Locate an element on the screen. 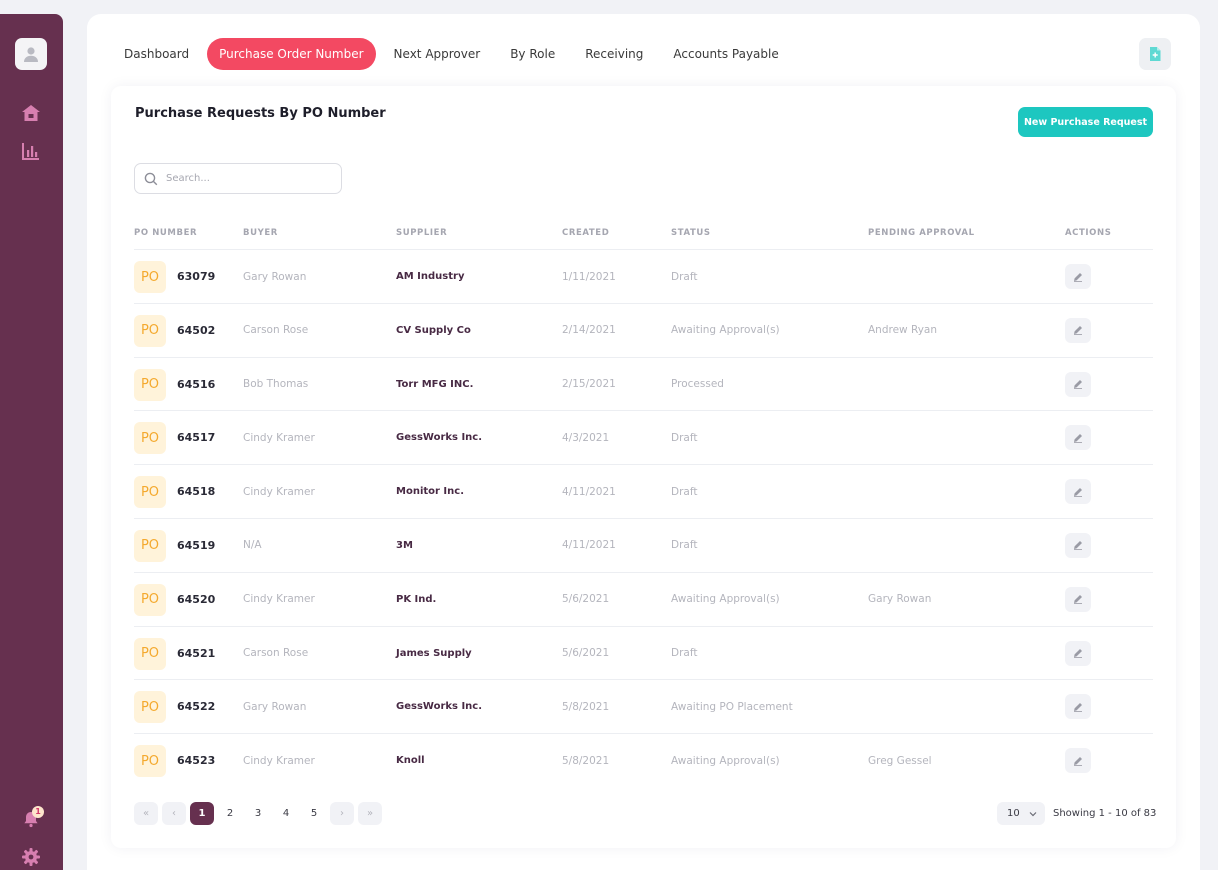  buyer-name: Cindy Kramer is located at coordinates (279, 760).